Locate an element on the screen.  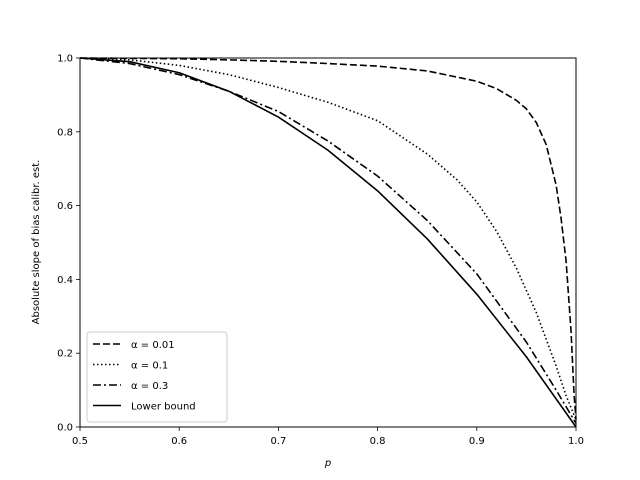
y-tick-label: 0.6 is located at coordinates (65, 206).